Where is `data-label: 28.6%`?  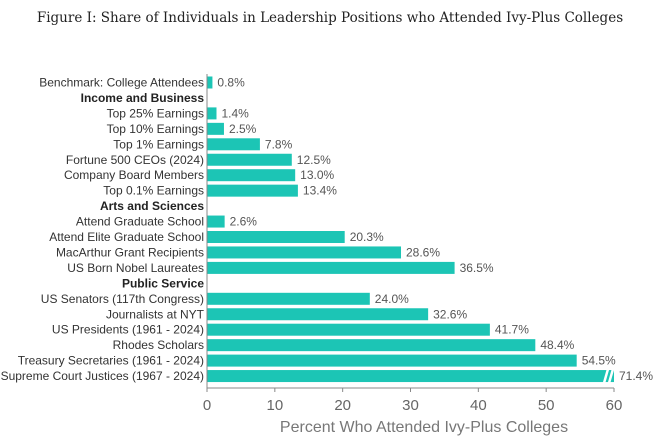
data-label: 28.6% is located at coordinates (423, 252).